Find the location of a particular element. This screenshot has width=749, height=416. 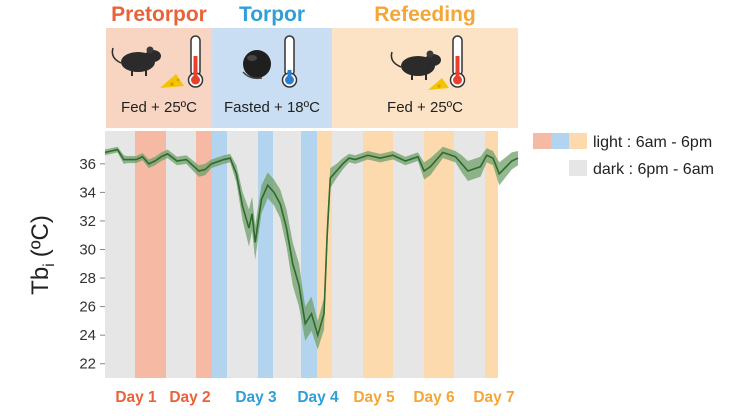

legend-swatch-light-refeeding is located at coordinates (578, 141).